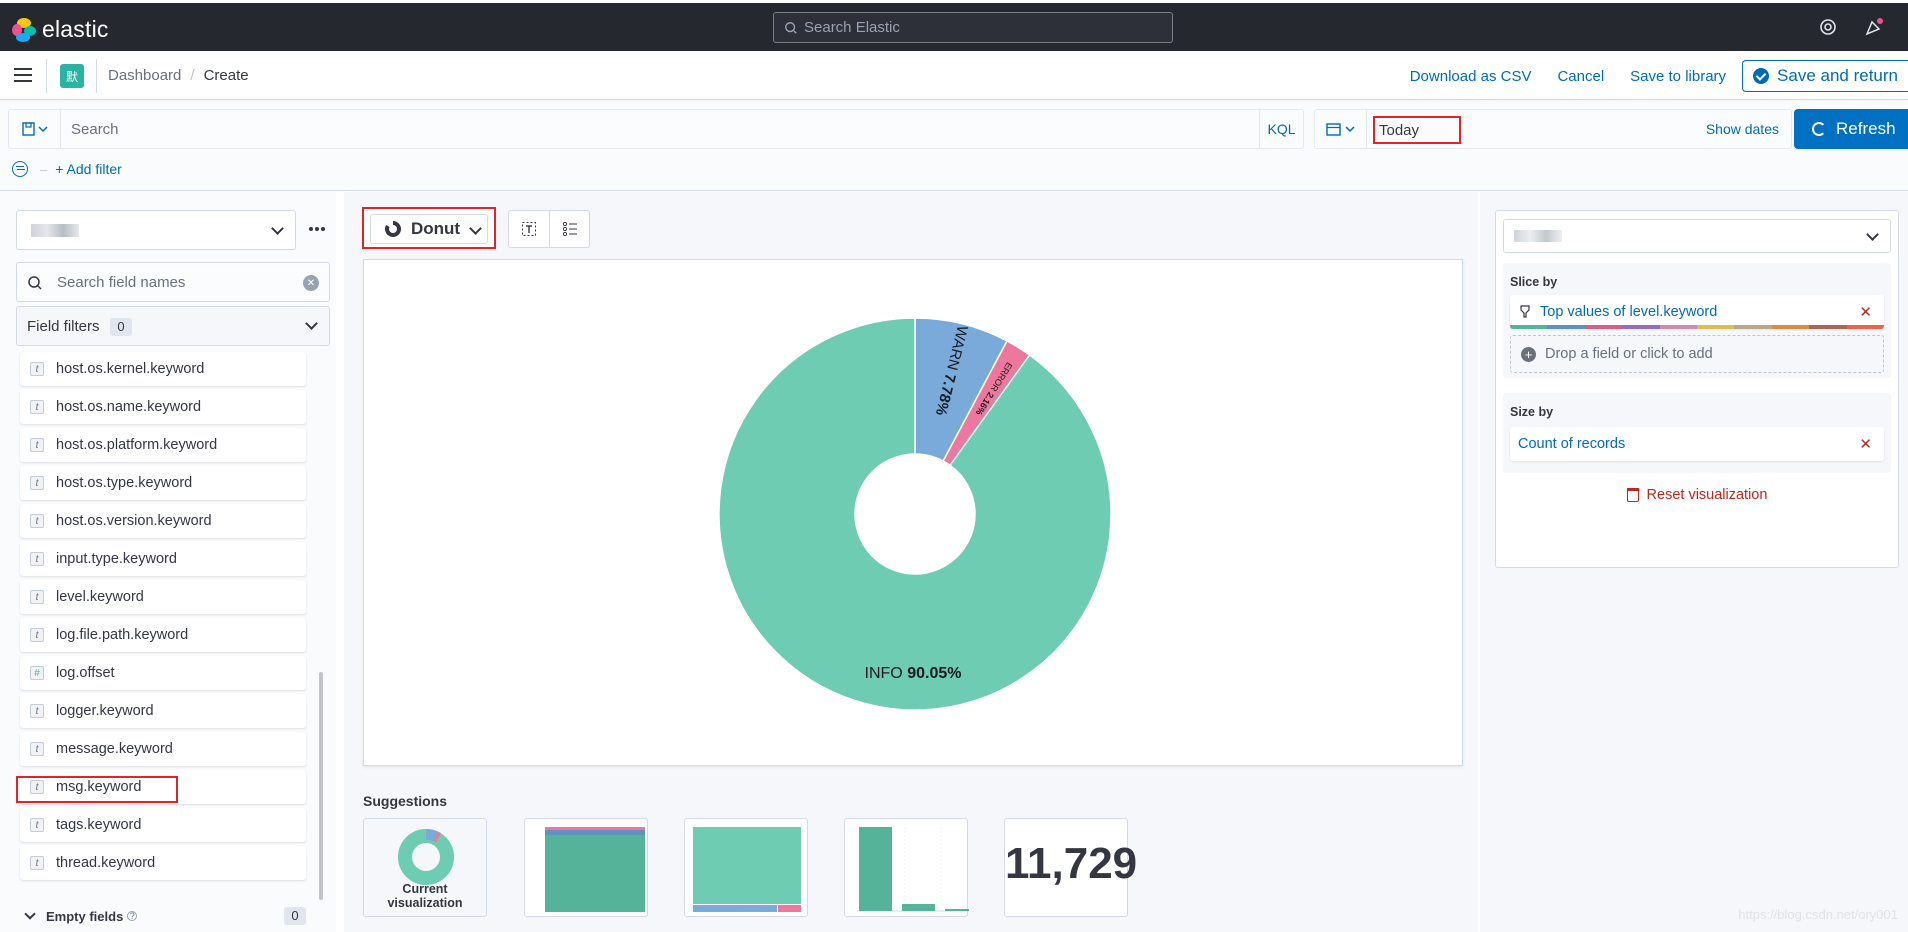 The width and height of the screenshot is (1908, 932). Describe the element at coordinates (1470, 76) in the screenshot. I see `download-csv-link: Download as CSV` at that location.